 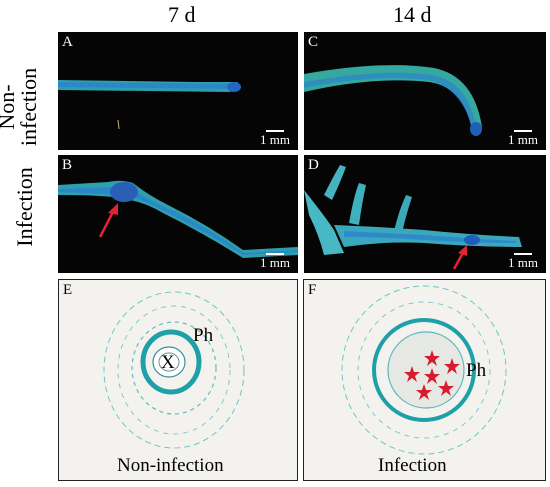 I want to click on row-label-non-infection: Non- infection, so click(x=20, y=107).